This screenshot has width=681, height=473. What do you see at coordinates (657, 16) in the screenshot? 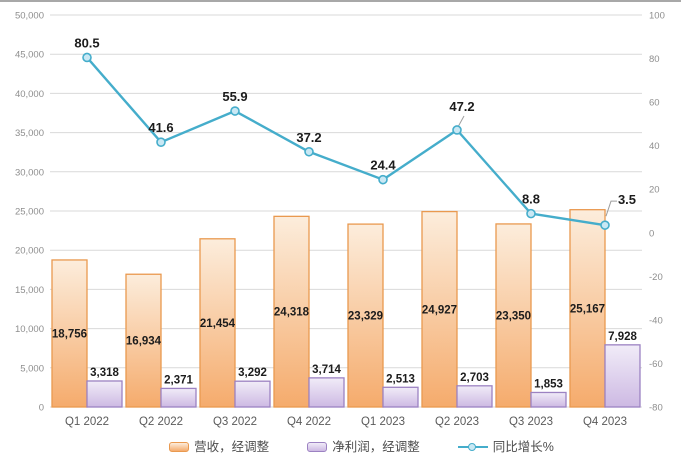
I see `right-axis-tick-label: 100` at bounding box center [657, 16].